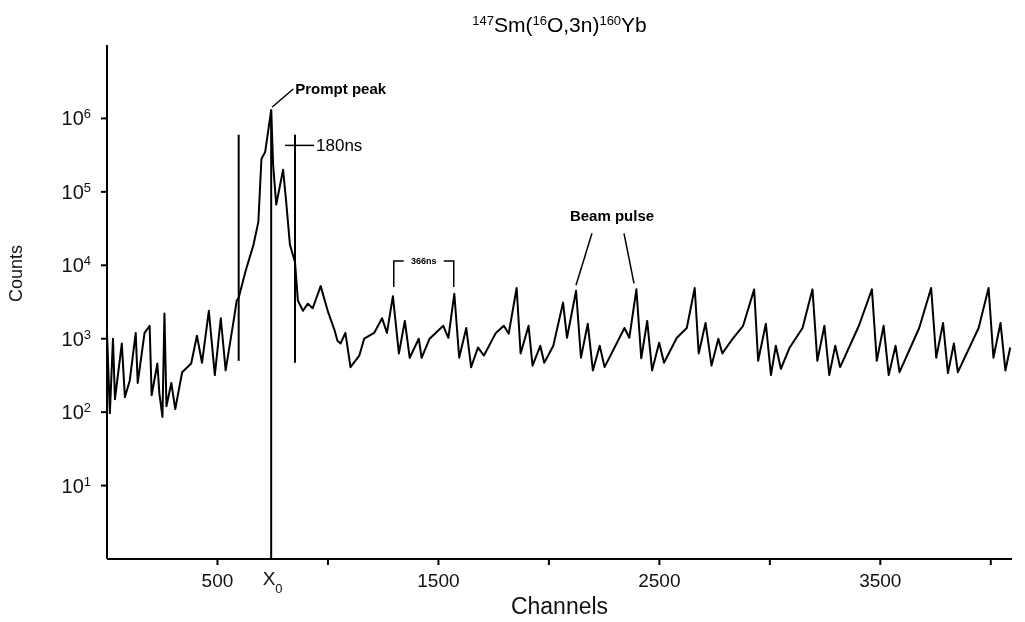 This screenshot has height=622, width=1025. Describe the element at coordinates (559, 24) in the screenshot. I see `chart-title: $^{147}$Sm($^{16}$O,3n)$^{160}$Yb` at that location.